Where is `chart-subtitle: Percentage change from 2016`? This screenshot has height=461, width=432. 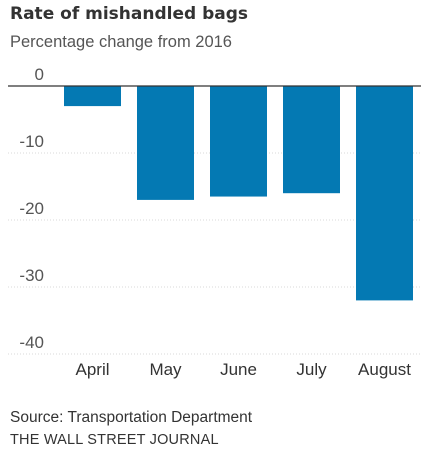 chart-subtitle: Percentage change from 2016 is located at coordinates (121, 42).